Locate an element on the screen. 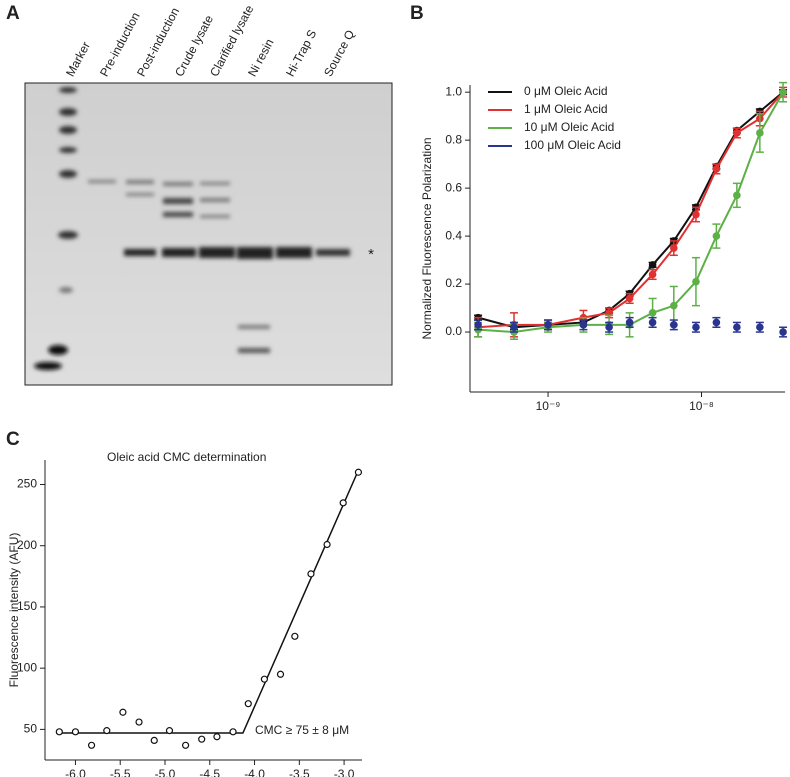 The width and height of the screenshot is (790, 777). lane-label: Source Q is located at coordinates (339, 53).